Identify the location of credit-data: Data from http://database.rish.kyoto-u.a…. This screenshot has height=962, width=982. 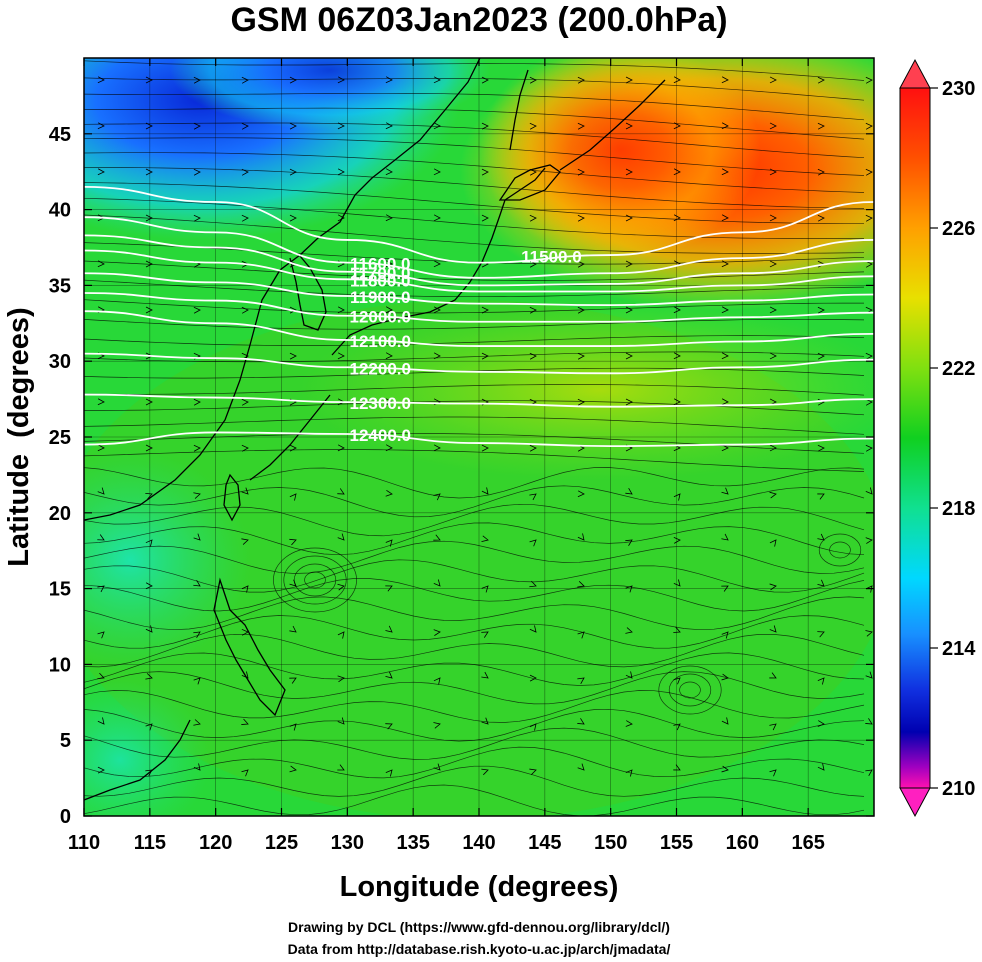
(479, 949).